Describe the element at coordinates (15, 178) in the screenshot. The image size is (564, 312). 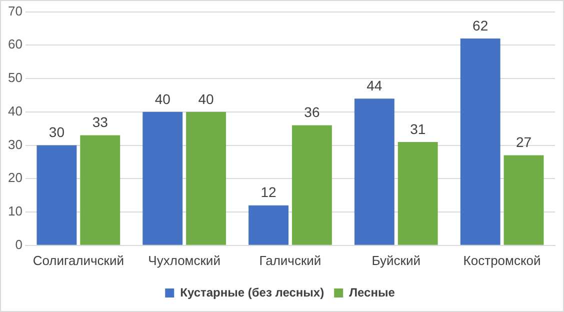
I see `y-tick-label: 20` at that location.